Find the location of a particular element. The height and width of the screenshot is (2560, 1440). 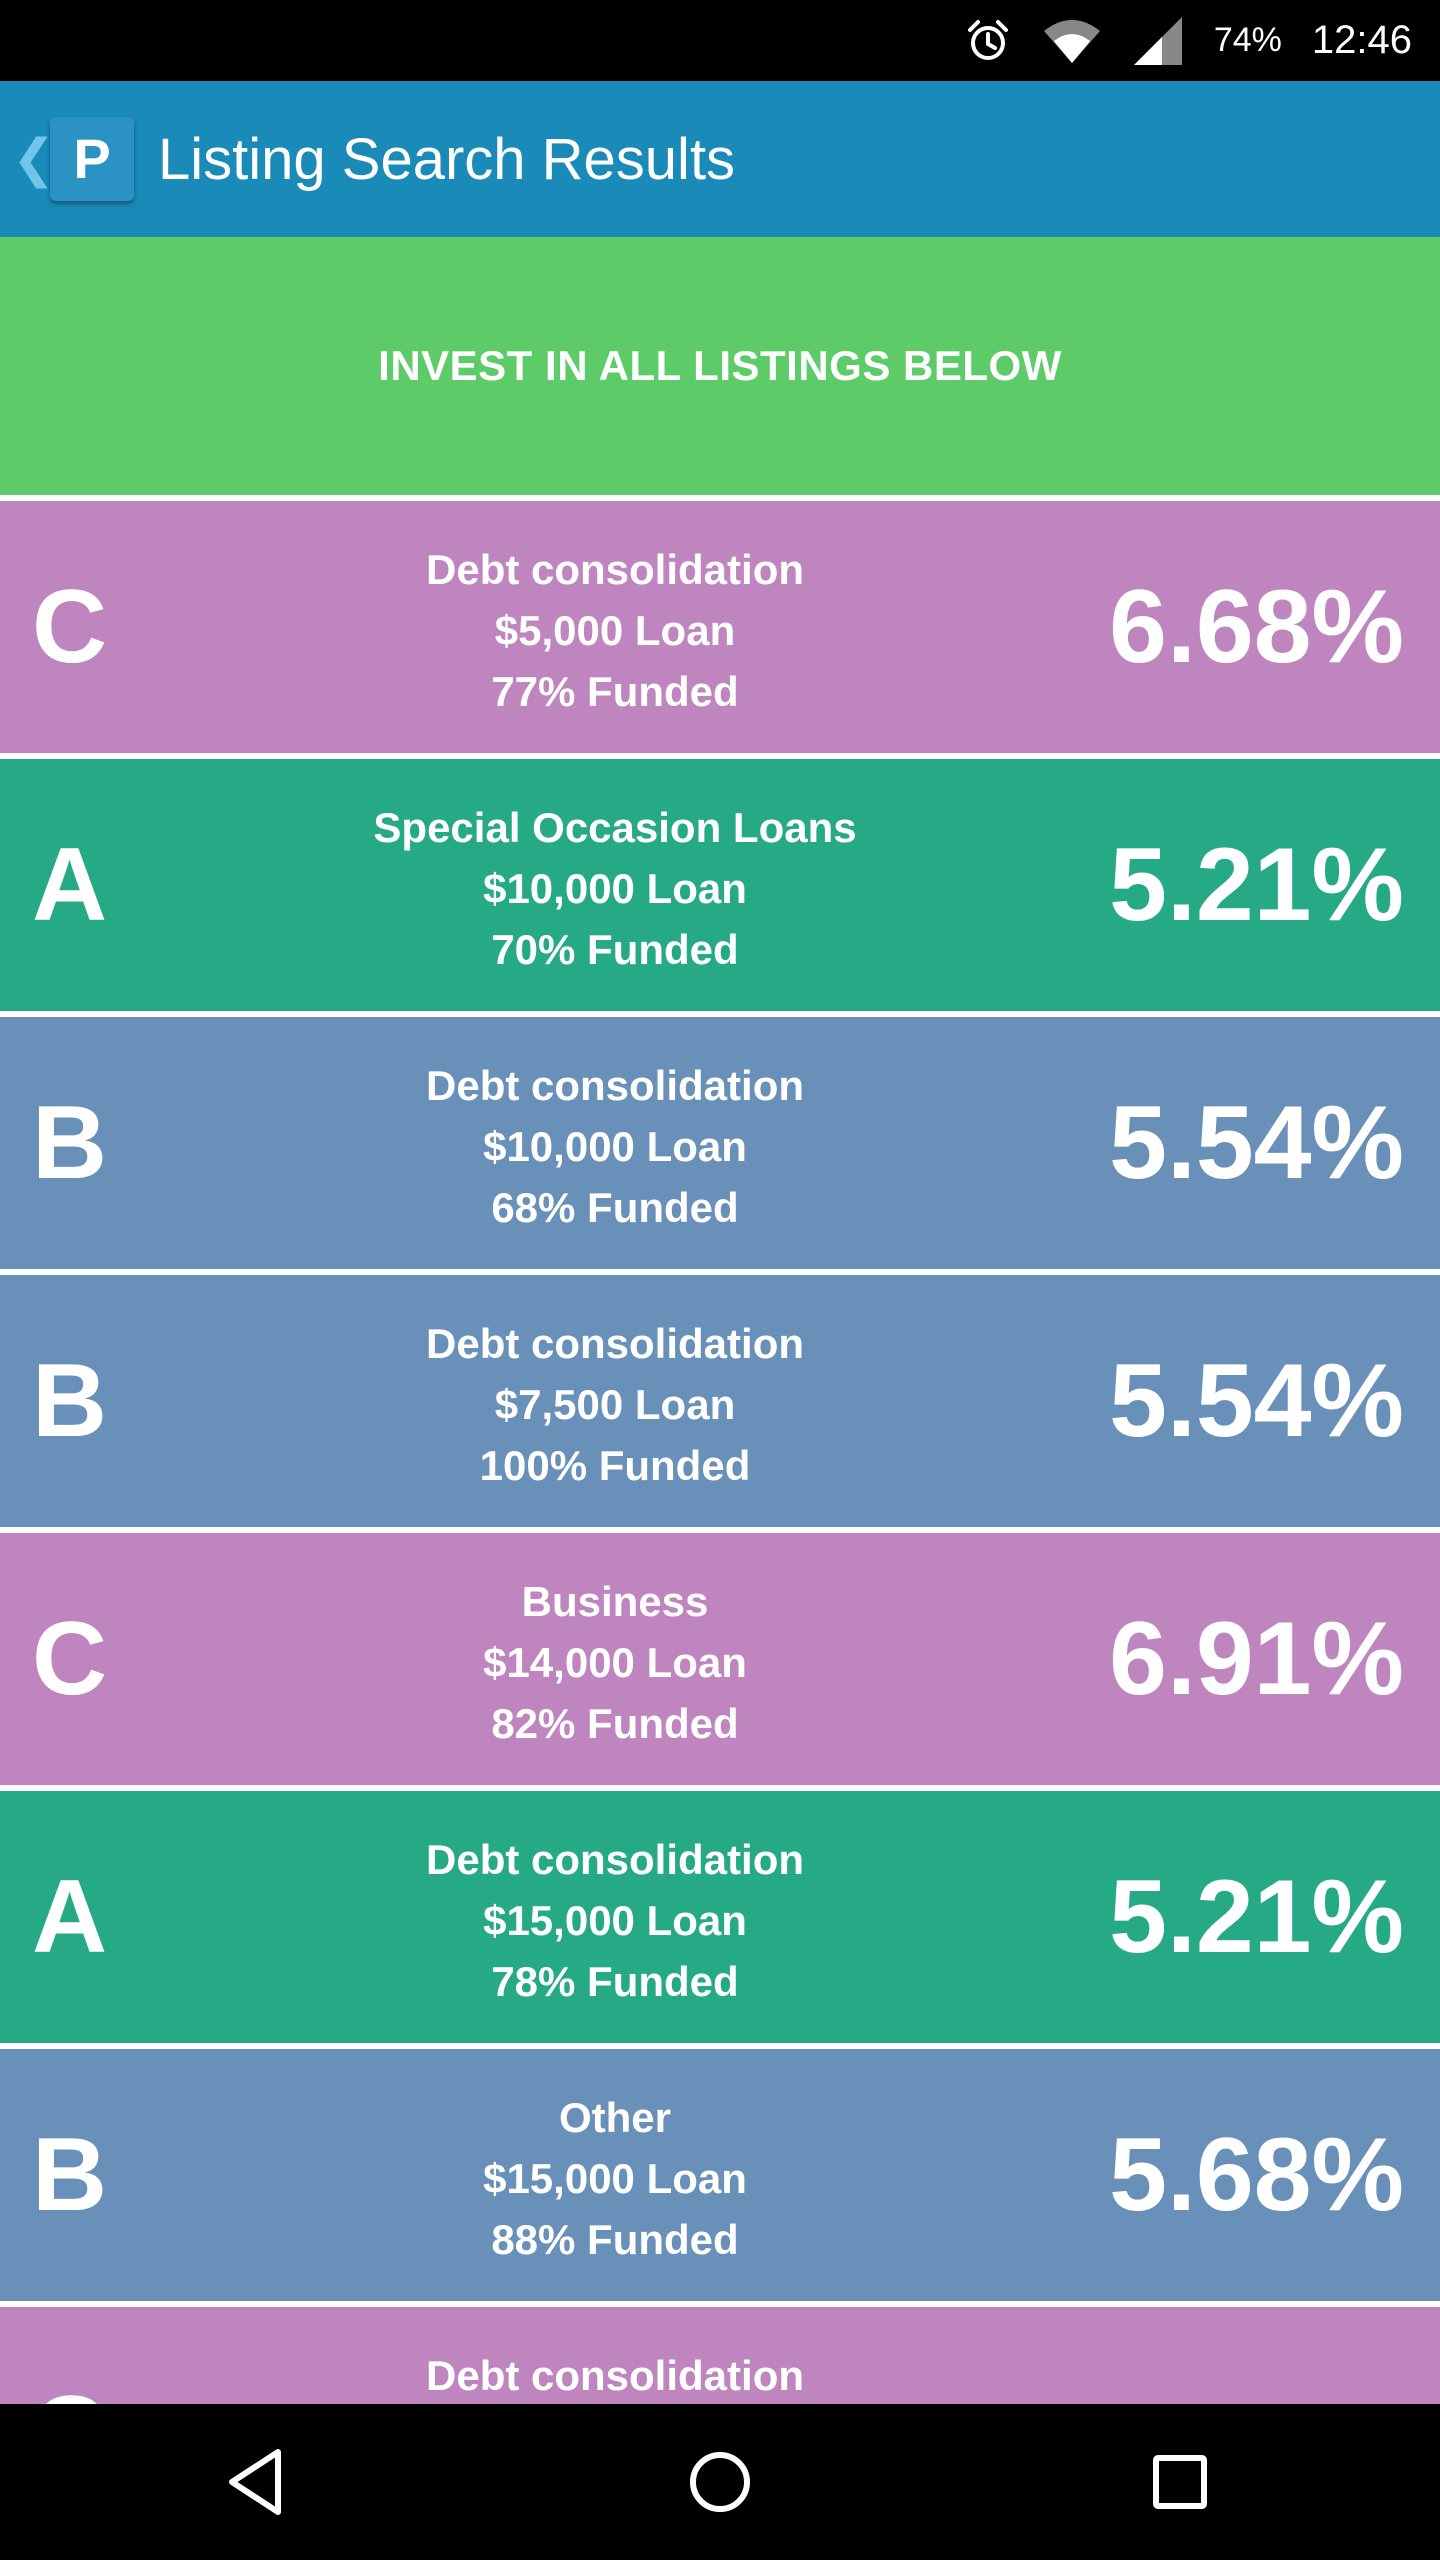

listing-amount: $7,500 Loan is located at coordinates (615, 1404).